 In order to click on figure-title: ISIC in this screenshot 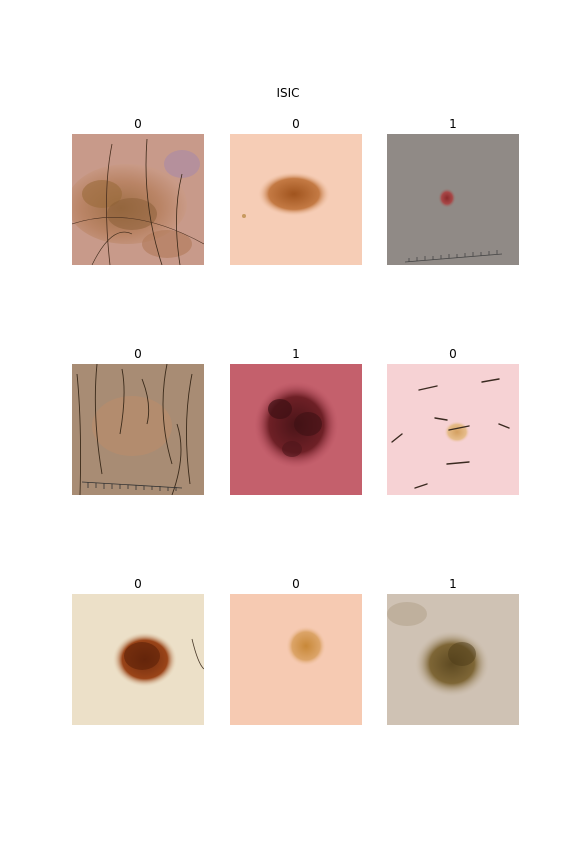, I will do `click(288, 93)`.